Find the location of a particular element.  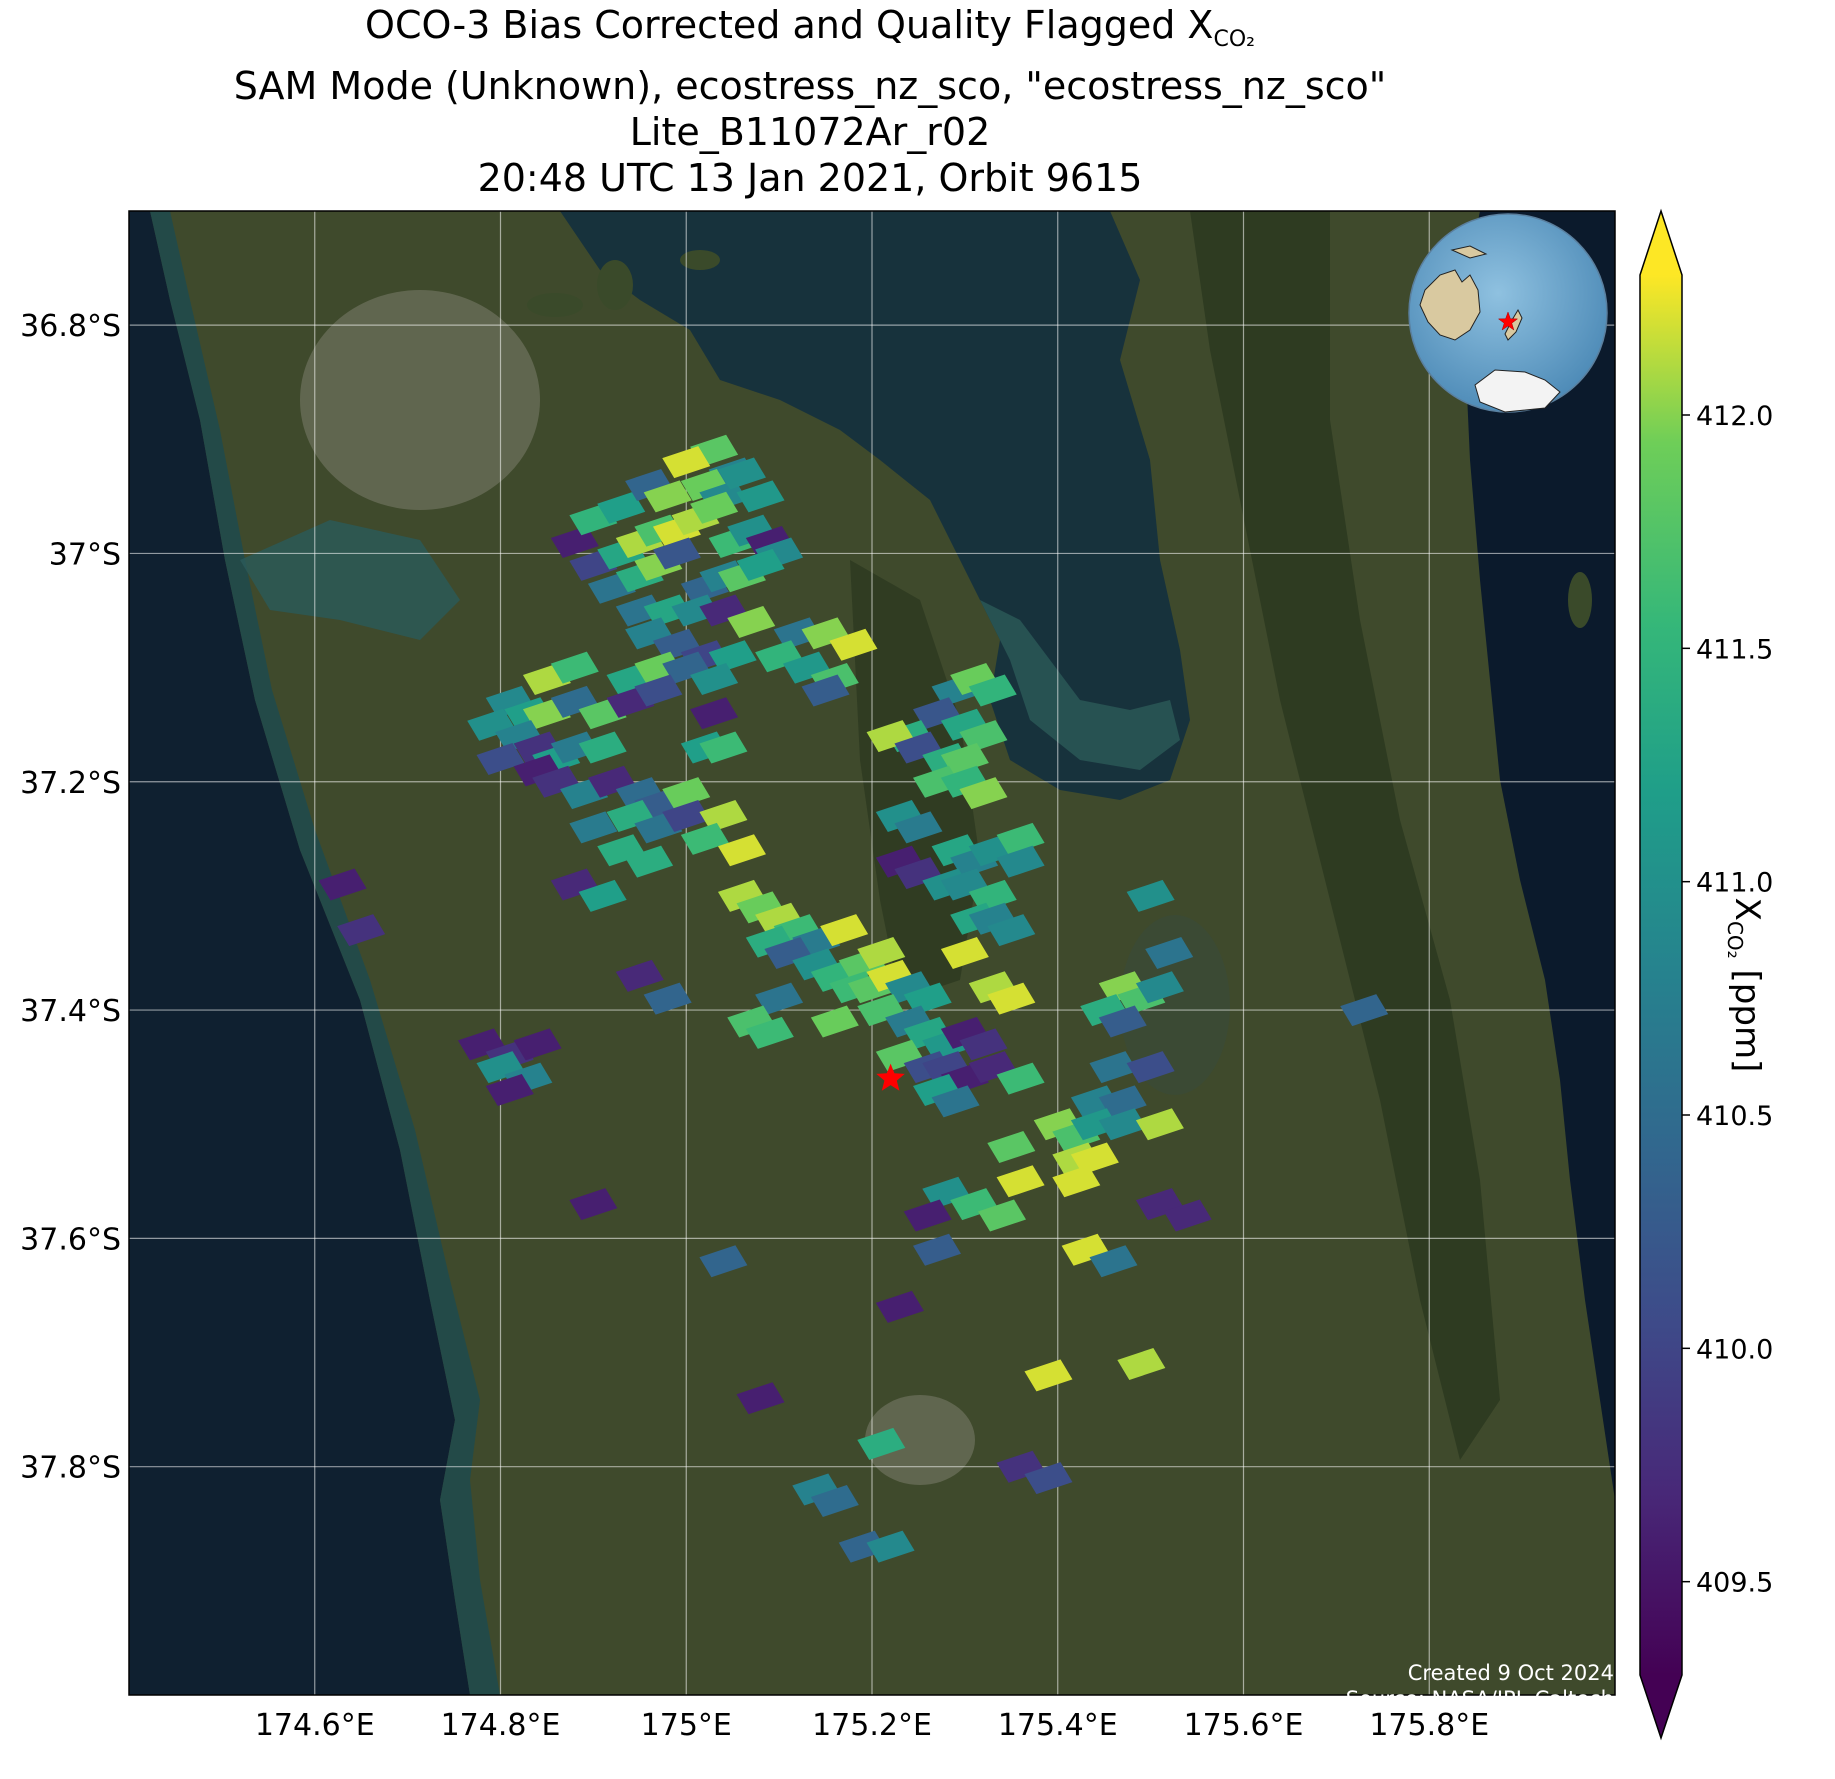

globe-land-antarctica is located at coordinates (1517, 391).